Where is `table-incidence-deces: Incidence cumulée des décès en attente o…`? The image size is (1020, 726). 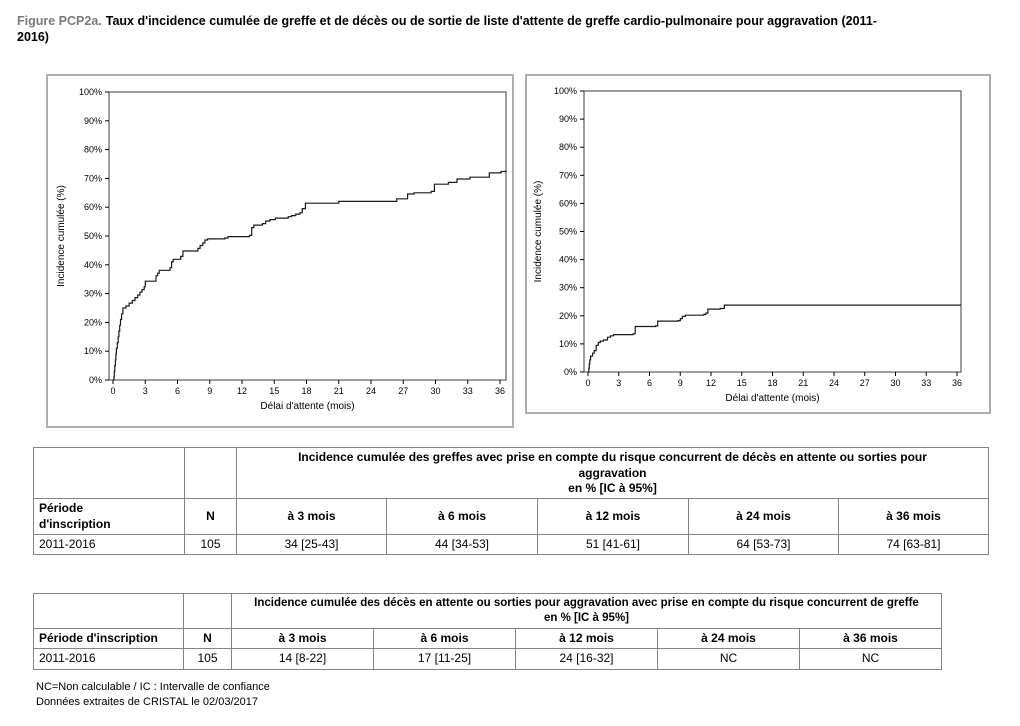
table-incidence-deces: Incidence cumulée des décès en attente o… is located at coordinates (487, 631).